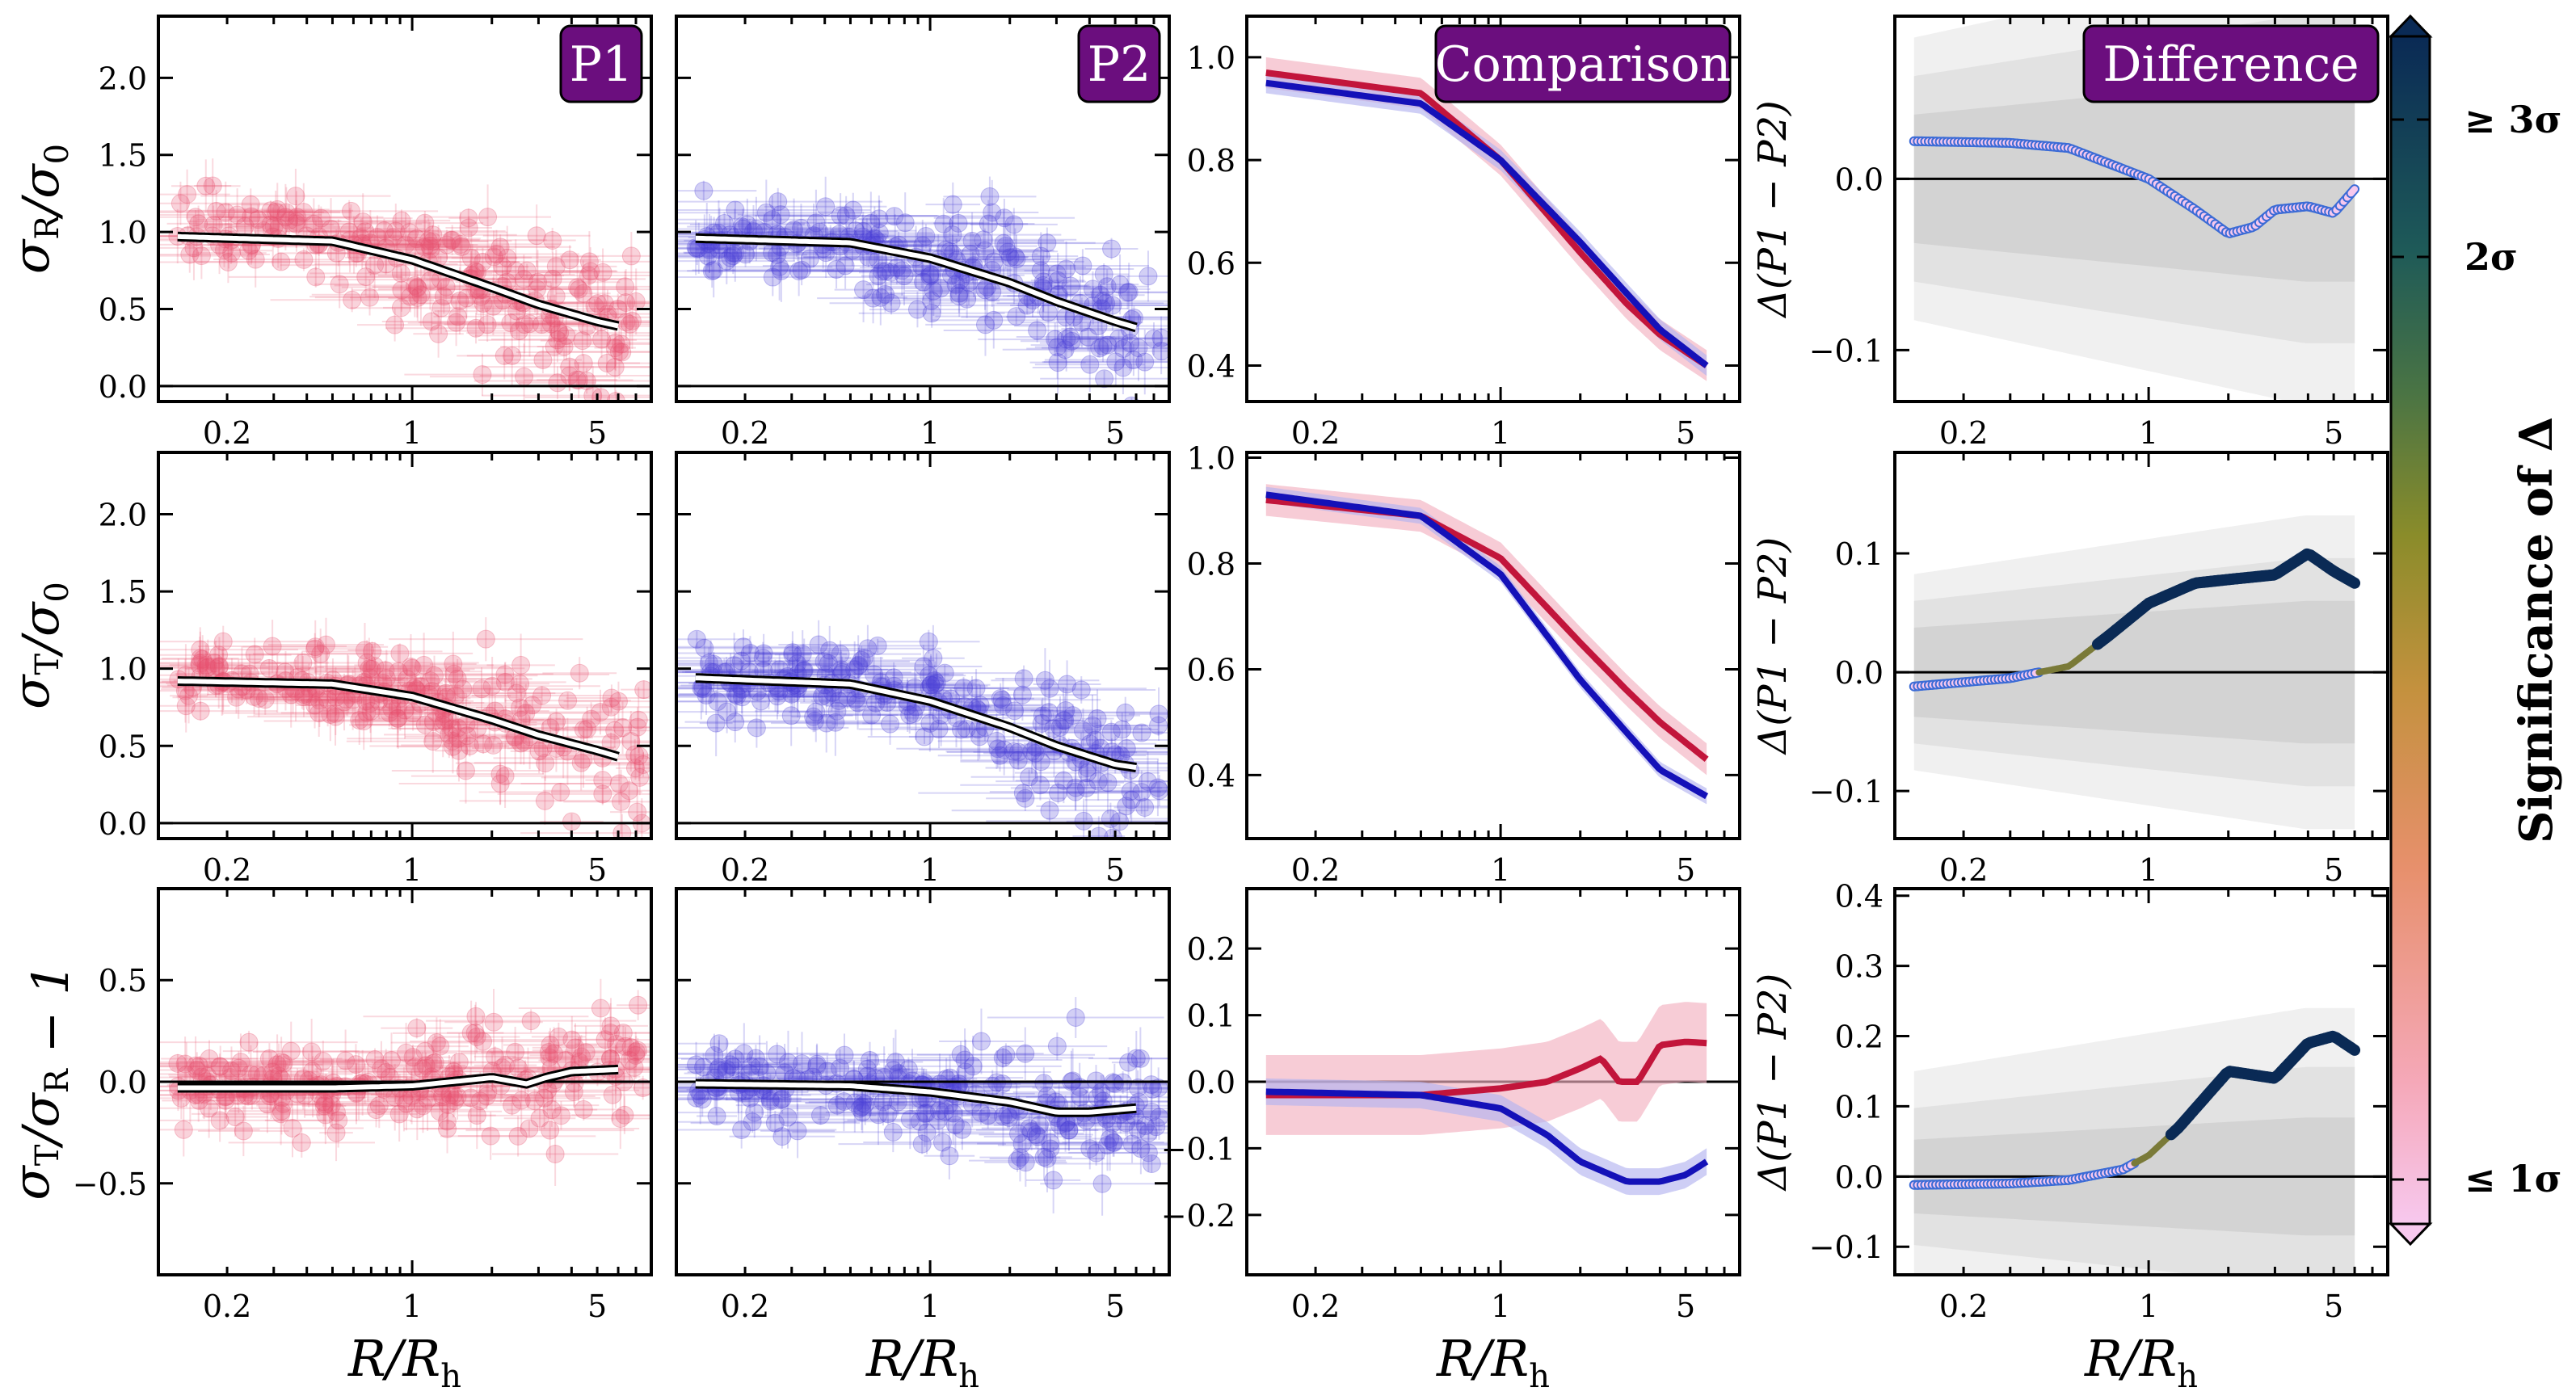 The width and height of the screenshot is (2576, 1396). I want to click on band-P2, so click(1486, 645).